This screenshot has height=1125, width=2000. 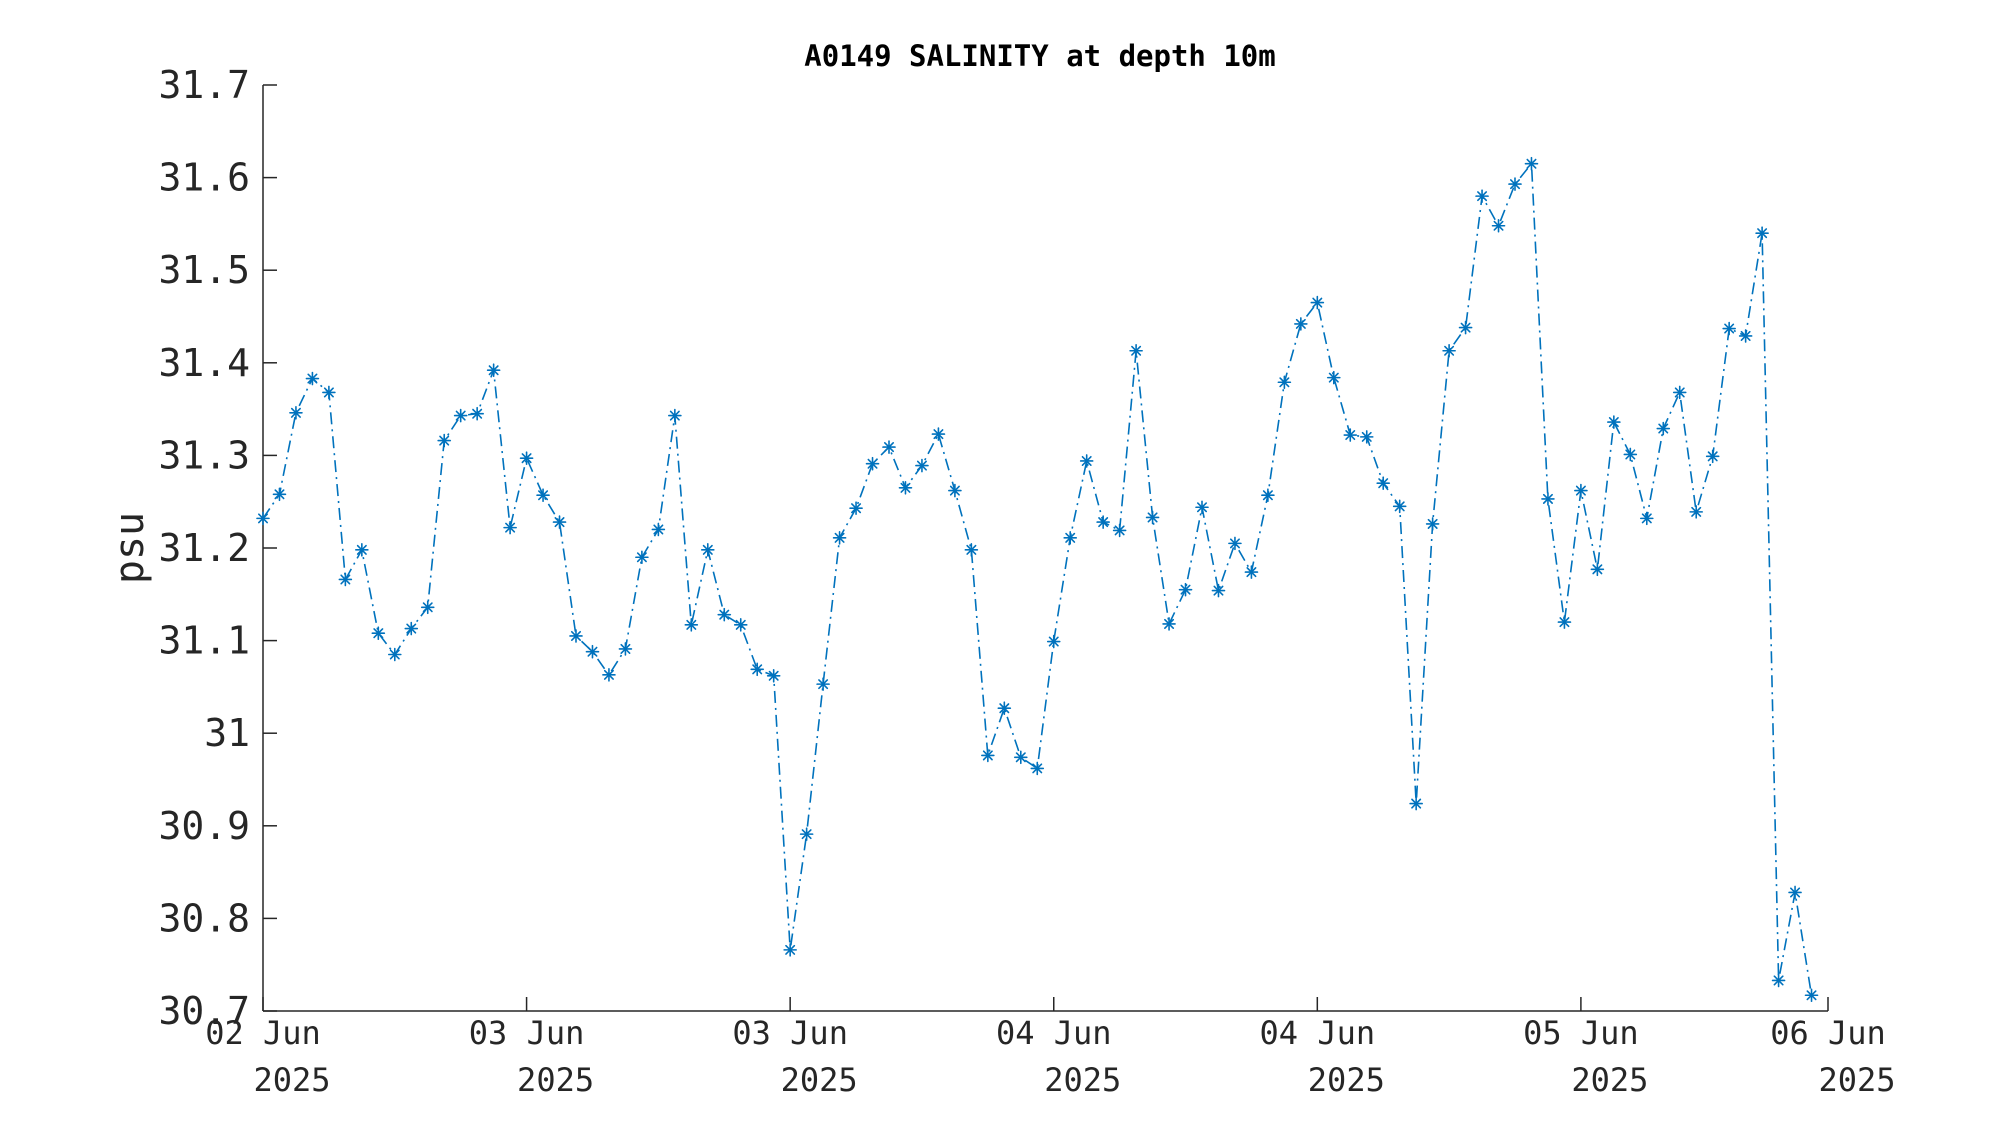 What do you see at coordinates (527, 1033) in the screenshot?
I see `x-tick-label-day: 03 Jun` at bounding box center [527, 1033].